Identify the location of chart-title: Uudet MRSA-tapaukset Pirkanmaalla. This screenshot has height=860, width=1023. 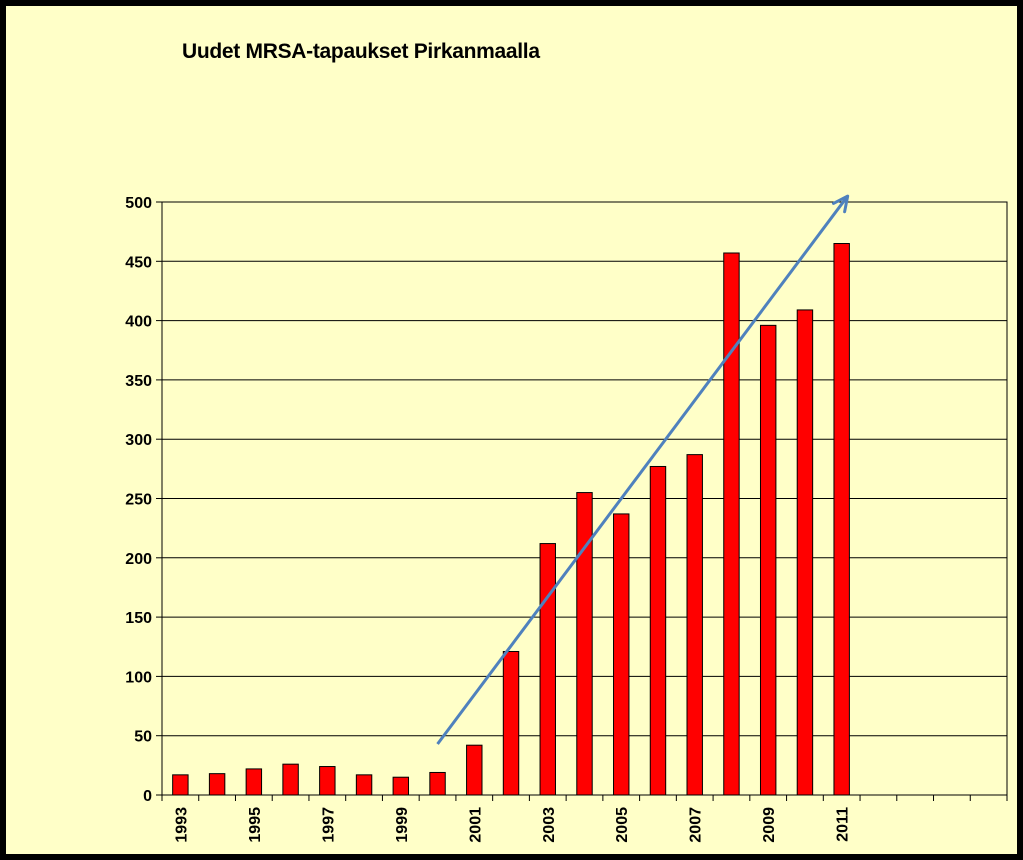
(361, 51).